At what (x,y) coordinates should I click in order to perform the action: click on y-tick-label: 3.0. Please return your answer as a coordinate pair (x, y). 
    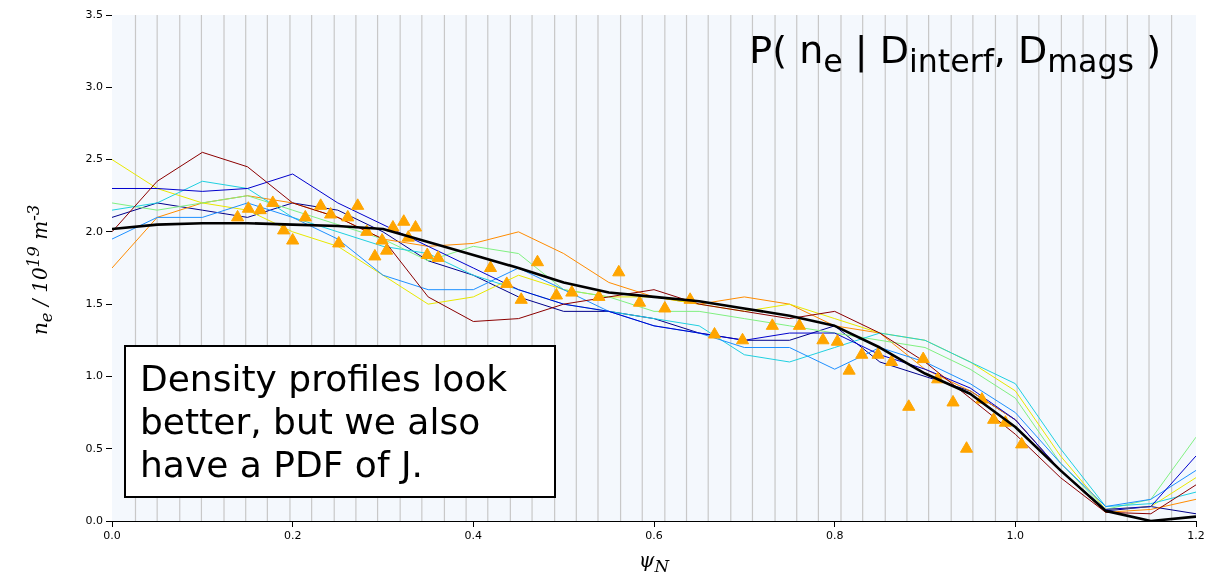
    Looking at the image, I should click on (94, 87).